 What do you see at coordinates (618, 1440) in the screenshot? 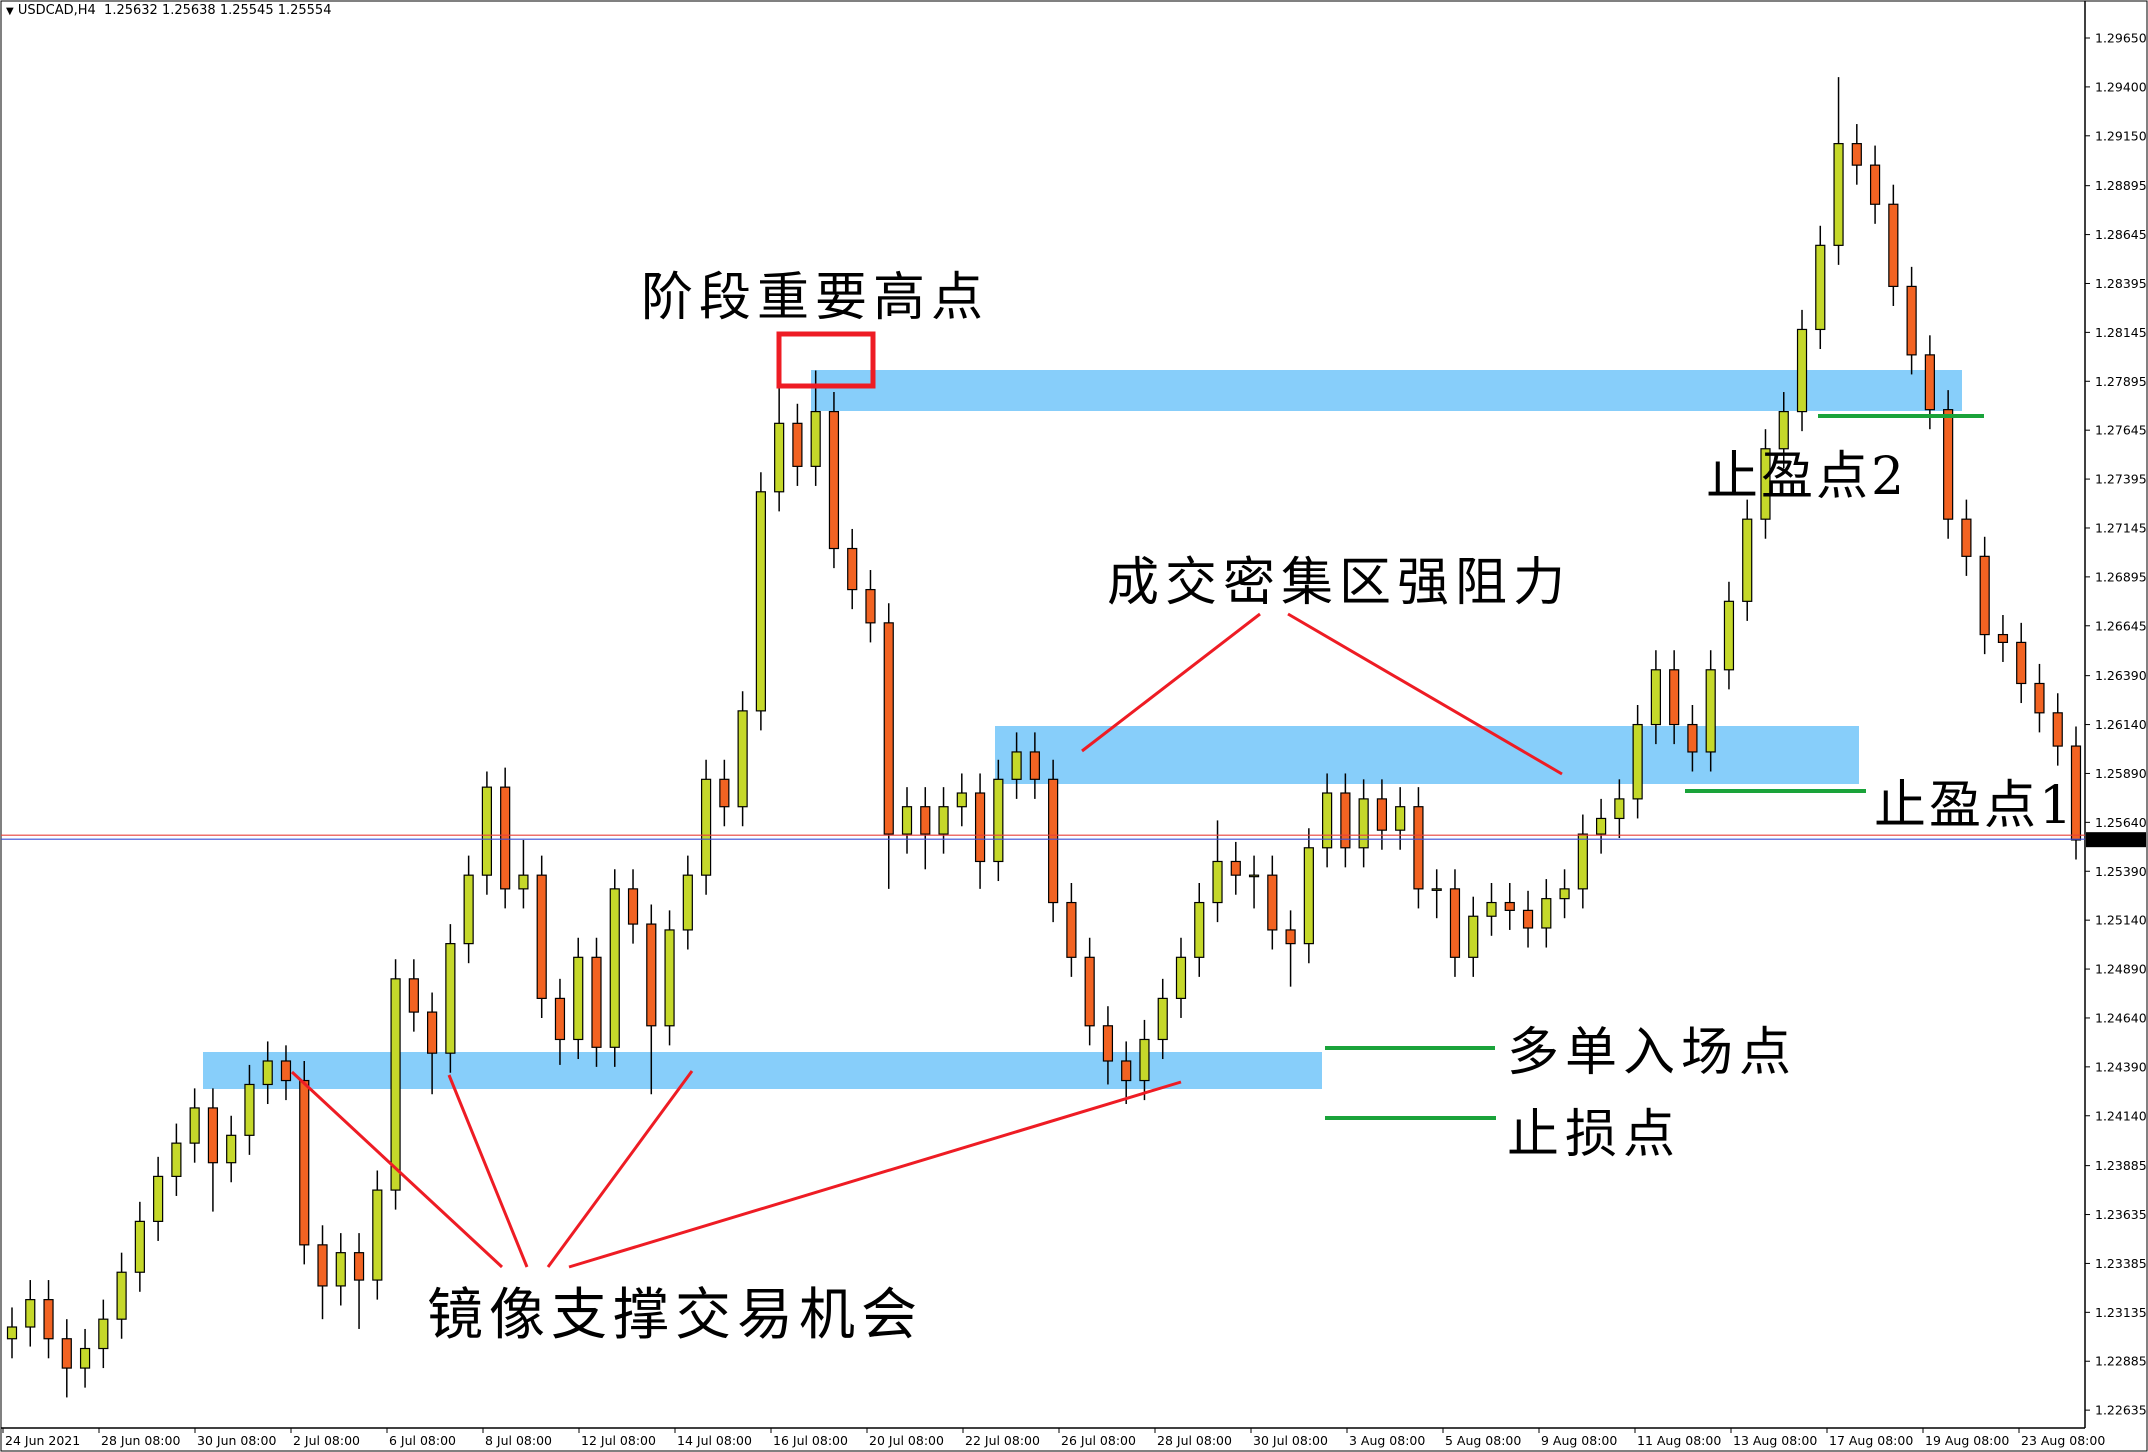
I see `time-tick-label: 12 Jul 08:00` at bounding box center [618, 1440].